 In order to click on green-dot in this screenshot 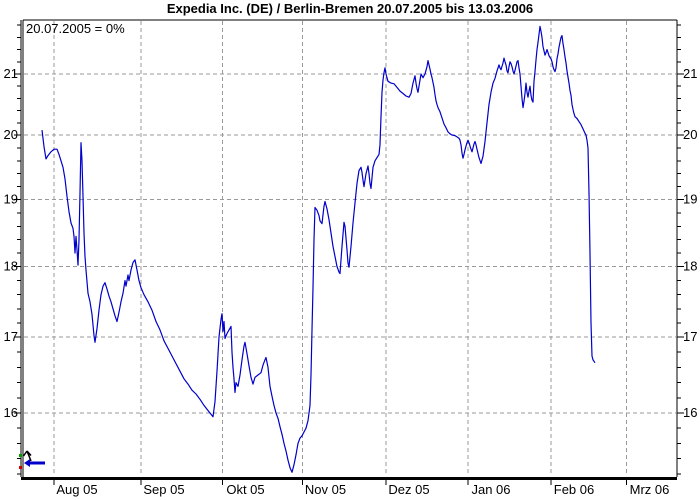, I will do `click(20, 455)`.